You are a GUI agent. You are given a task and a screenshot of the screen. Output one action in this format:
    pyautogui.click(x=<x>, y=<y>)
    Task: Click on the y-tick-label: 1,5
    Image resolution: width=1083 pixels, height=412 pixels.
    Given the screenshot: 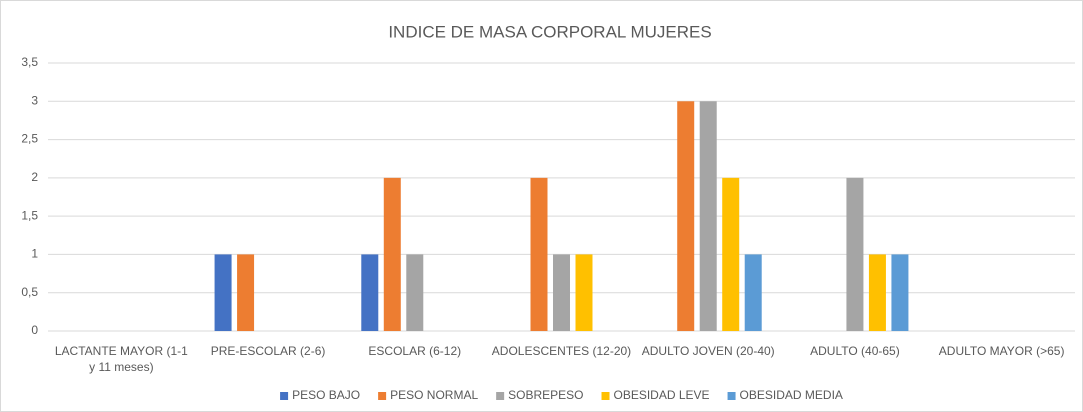 What is the action you would take?
    pyautogui.click(x=29, y=215)
    